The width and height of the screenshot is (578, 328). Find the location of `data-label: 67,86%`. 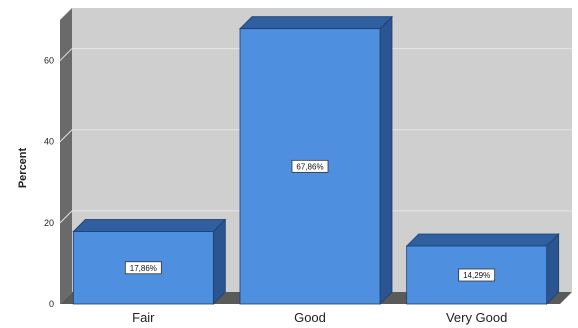

data-label: 67,86% is located at coordinates (309, 166).